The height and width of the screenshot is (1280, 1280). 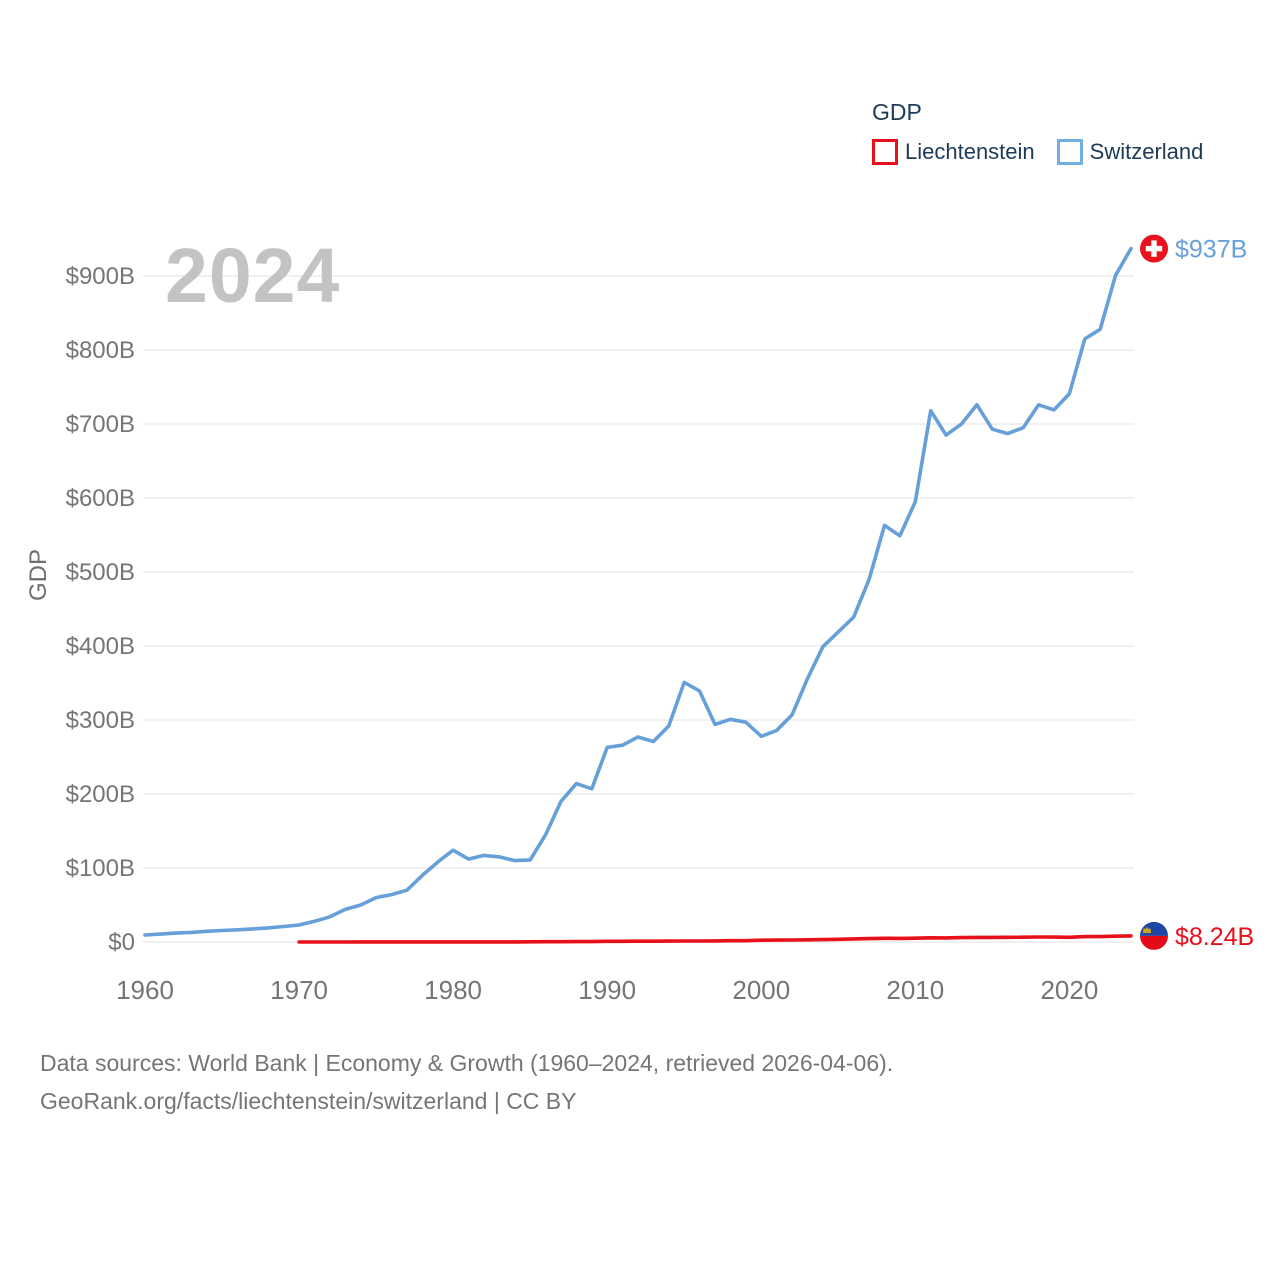 What do you see at coordinates (100, 572) in the screenshot?
I see `y-tick-label: $500B` at bounding box center [100, 572].